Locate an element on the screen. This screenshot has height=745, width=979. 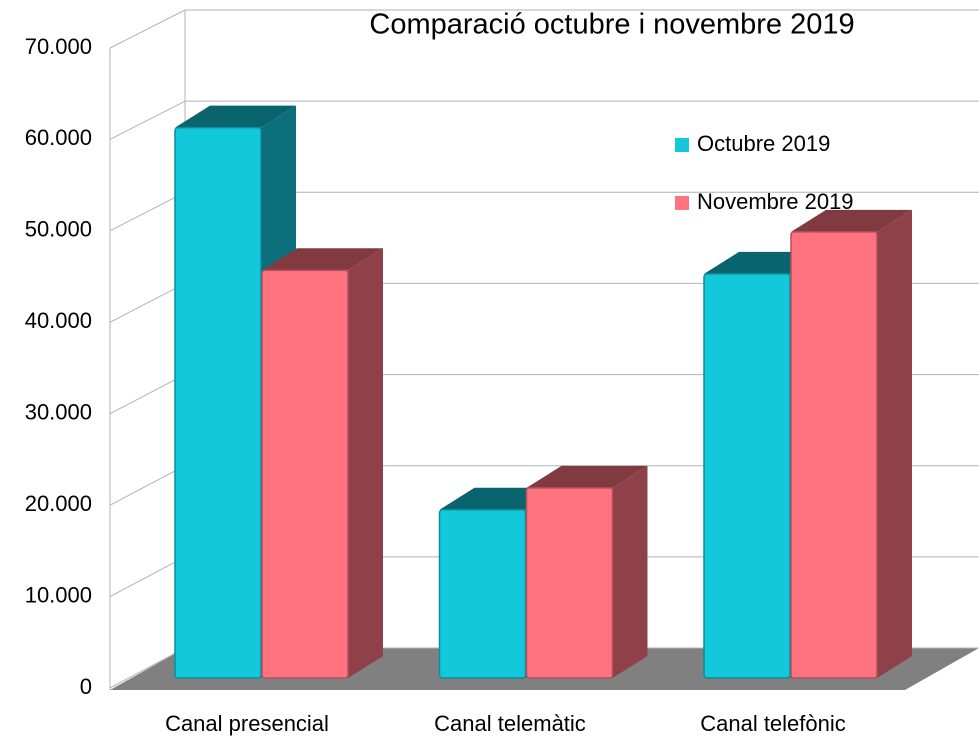
x-tick-label: Canal presencial is located at coordinates (247, 723).